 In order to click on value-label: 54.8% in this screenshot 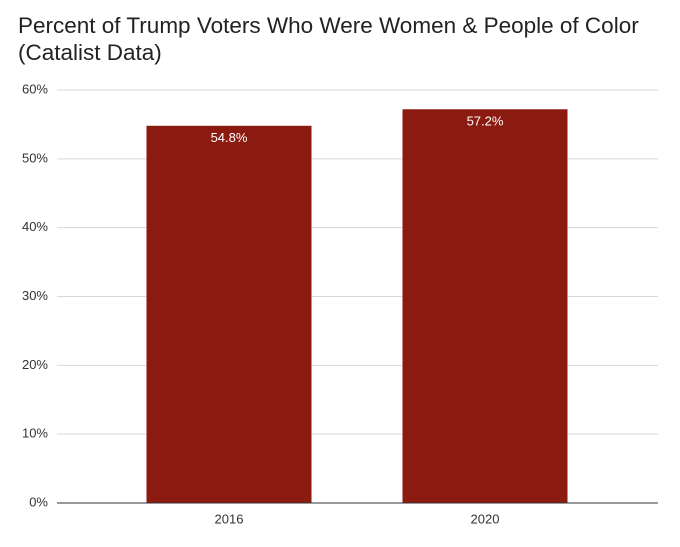, I will do `click(229, 137)`.